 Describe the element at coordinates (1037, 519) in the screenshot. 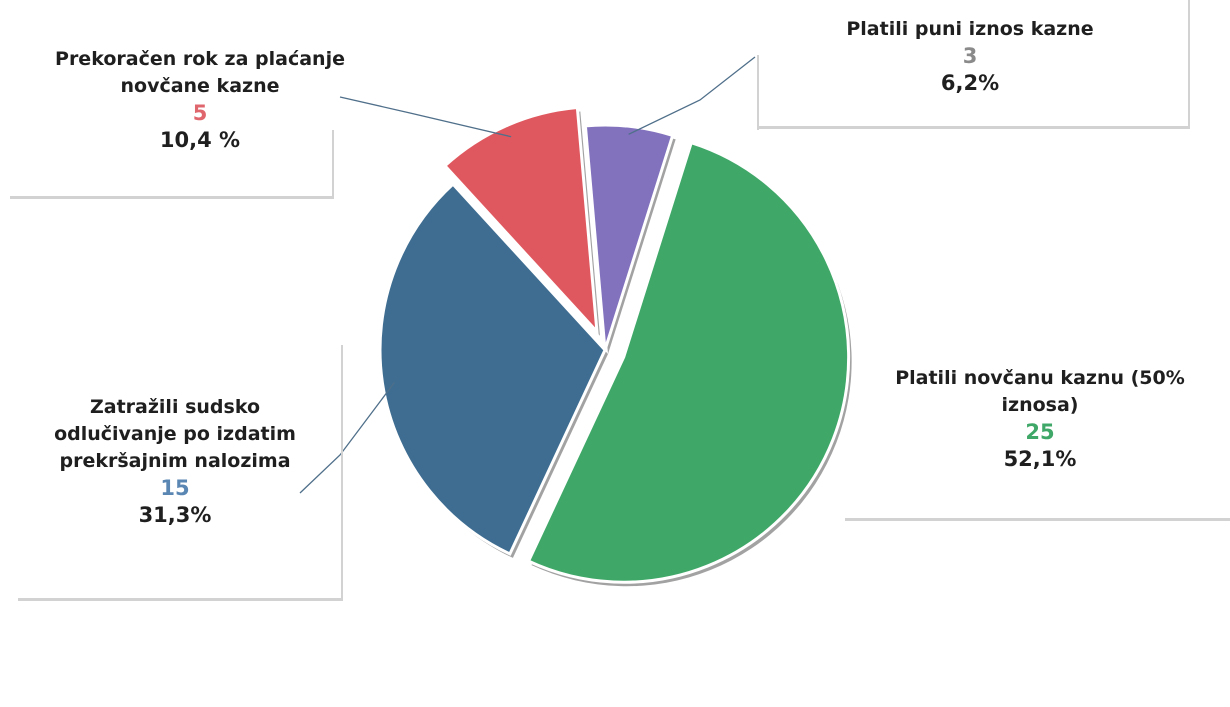

I see `green-label-box-bottom` at that location.